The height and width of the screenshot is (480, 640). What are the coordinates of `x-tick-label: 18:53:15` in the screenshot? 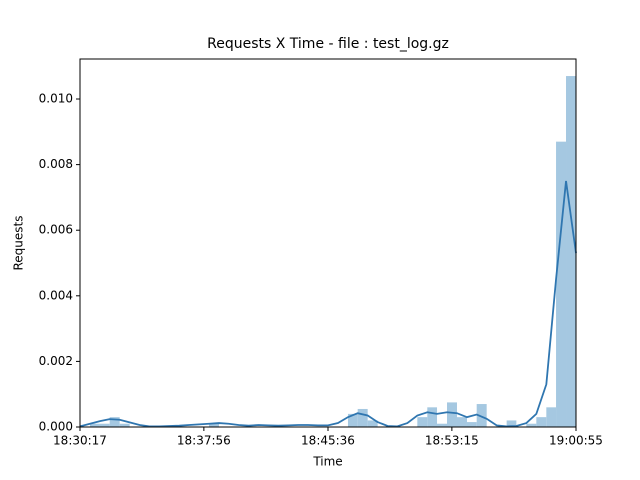 It's located at (452, 441).